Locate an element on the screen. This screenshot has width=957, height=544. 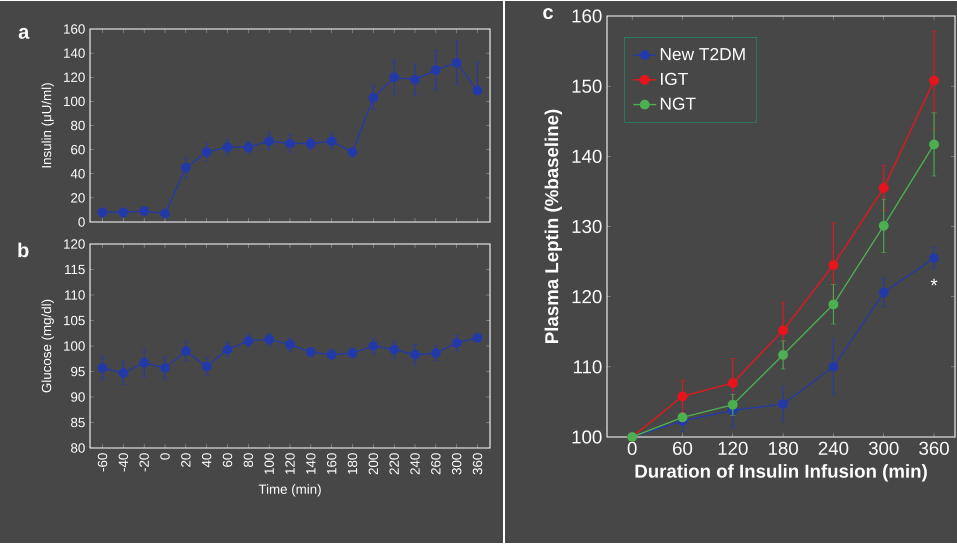
y-tick-label: 40 is located at coordinates (77, 173).